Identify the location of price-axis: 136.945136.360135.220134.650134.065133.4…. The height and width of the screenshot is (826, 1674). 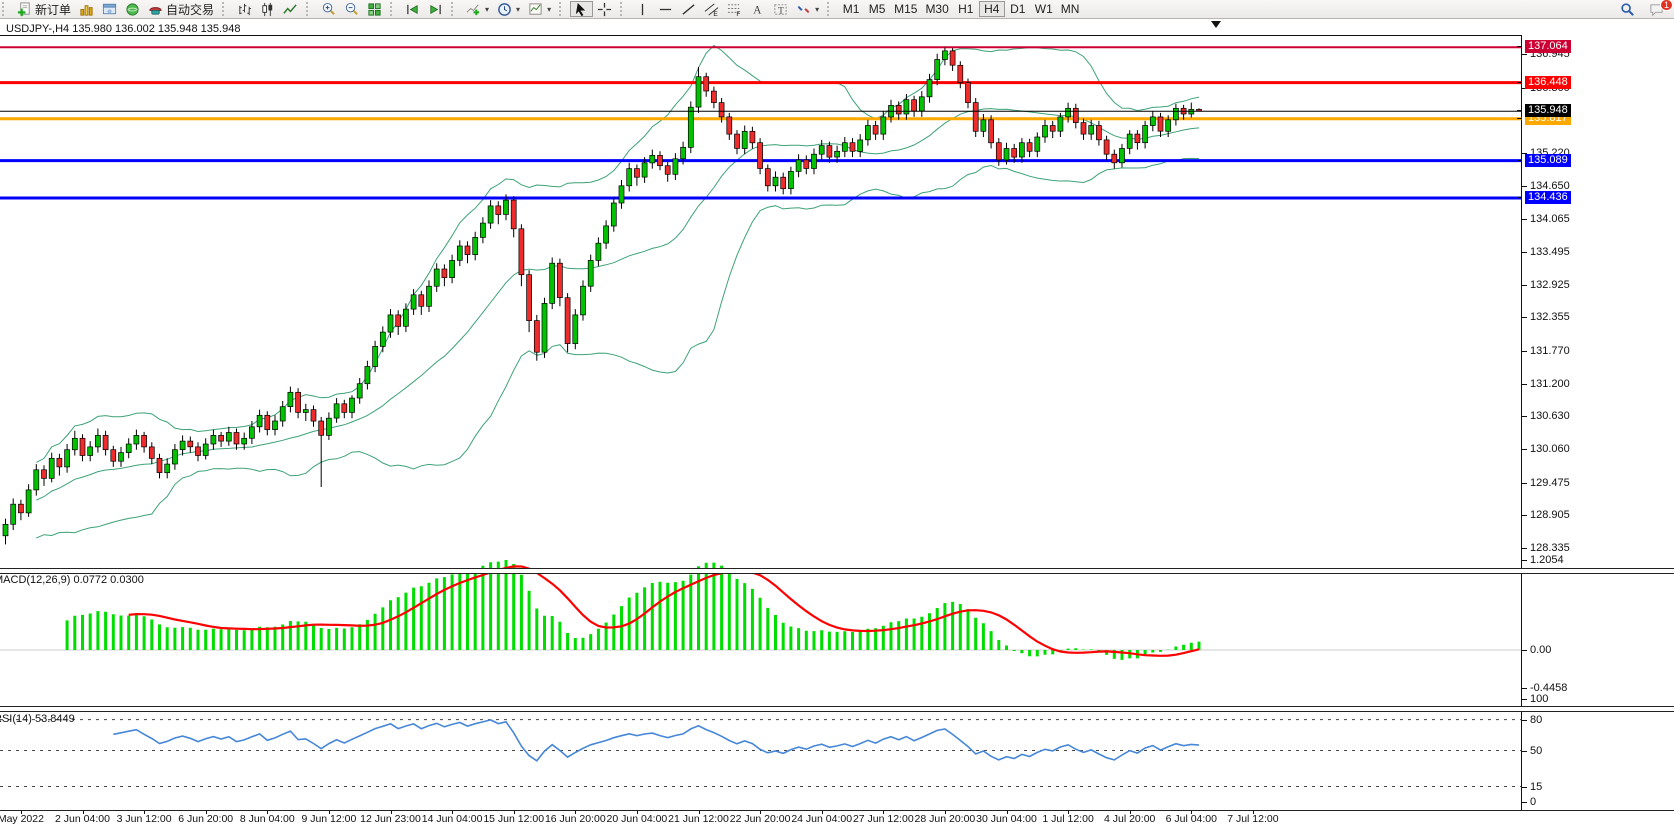
(1595, 414).